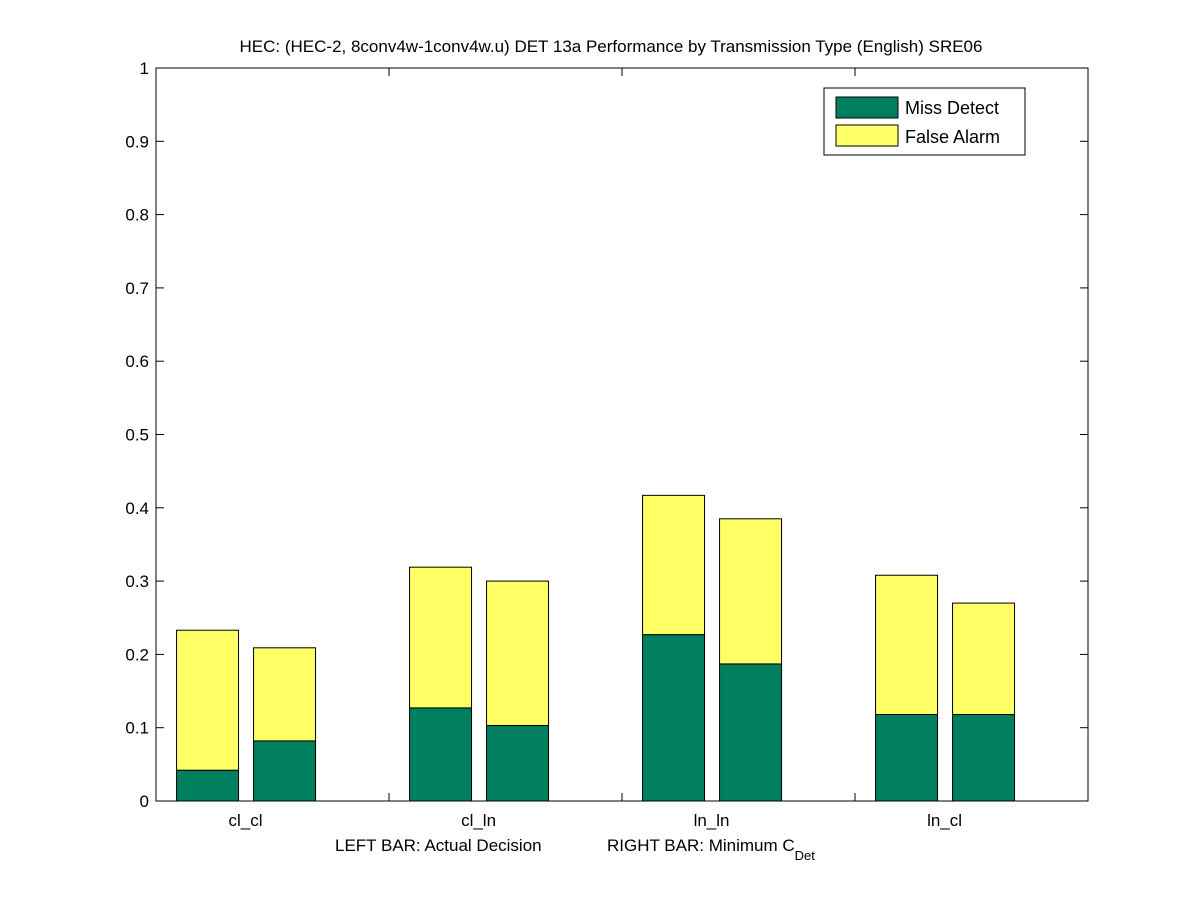 The image size is (1201, 905). Describe the element at coordinates (478, 820) in the screenshot. I see `x-tick-label: cl_ln` at that location.